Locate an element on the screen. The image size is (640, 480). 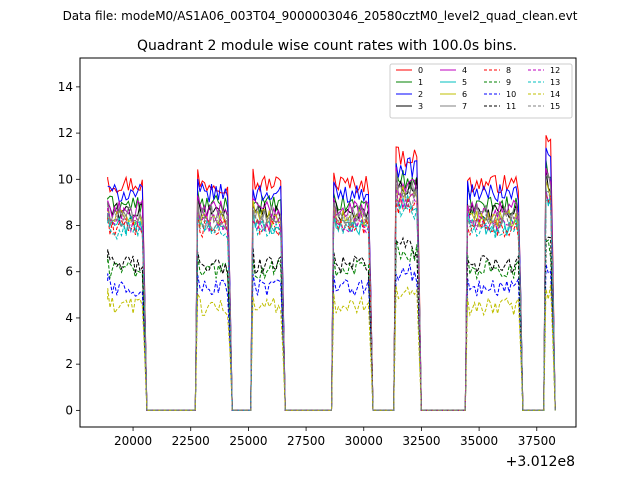
y-tick-label: 0 is located at coordinates (69, 410).